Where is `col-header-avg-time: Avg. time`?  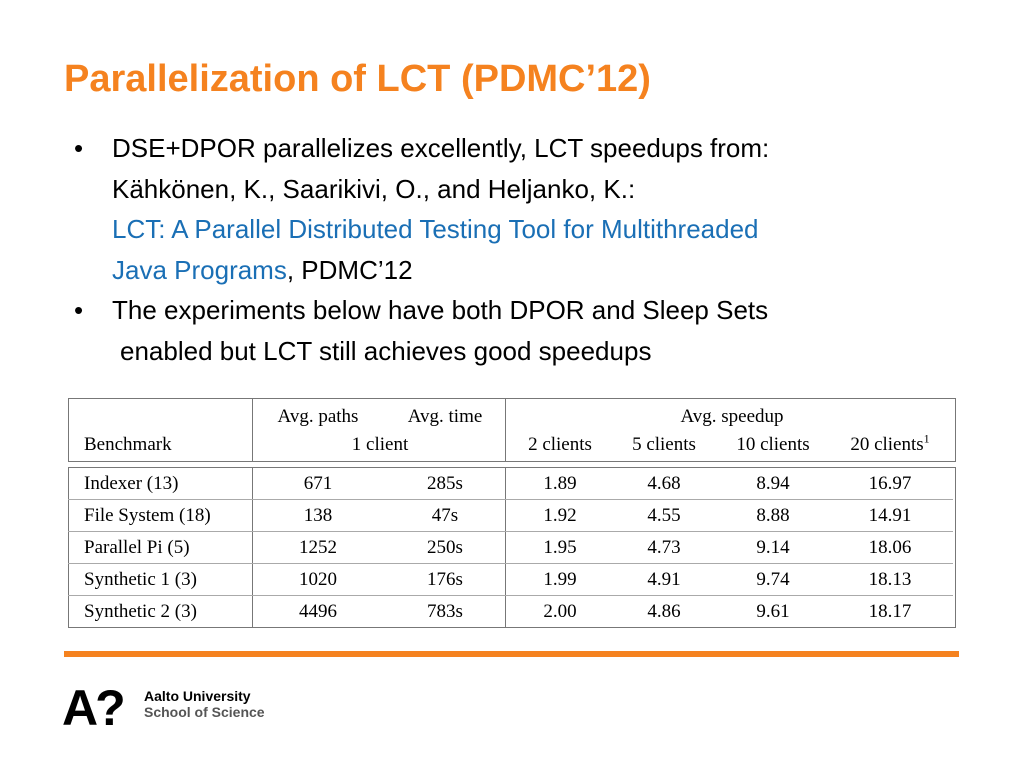 col-header-avg-time: Avg. time is located at coordinates (445, 416).